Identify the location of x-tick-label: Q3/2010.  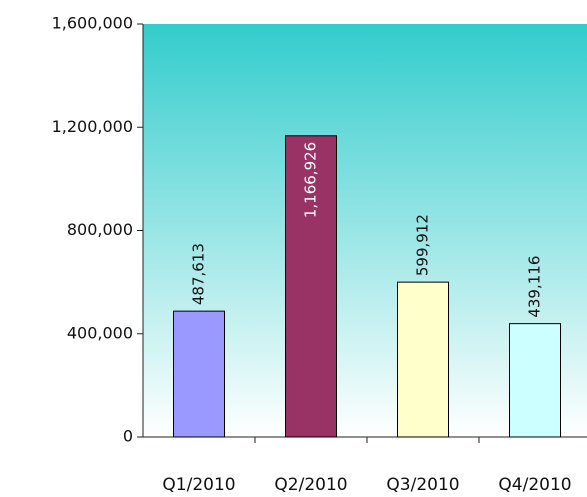
(422, 485).